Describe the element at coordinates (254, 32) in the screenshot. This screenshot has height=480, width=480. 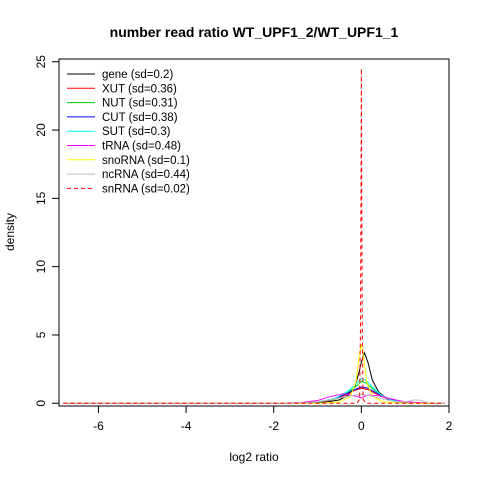
I see `chart-title: number read ratio WT_UPF1_2/WT_UPF1_1` at that location.